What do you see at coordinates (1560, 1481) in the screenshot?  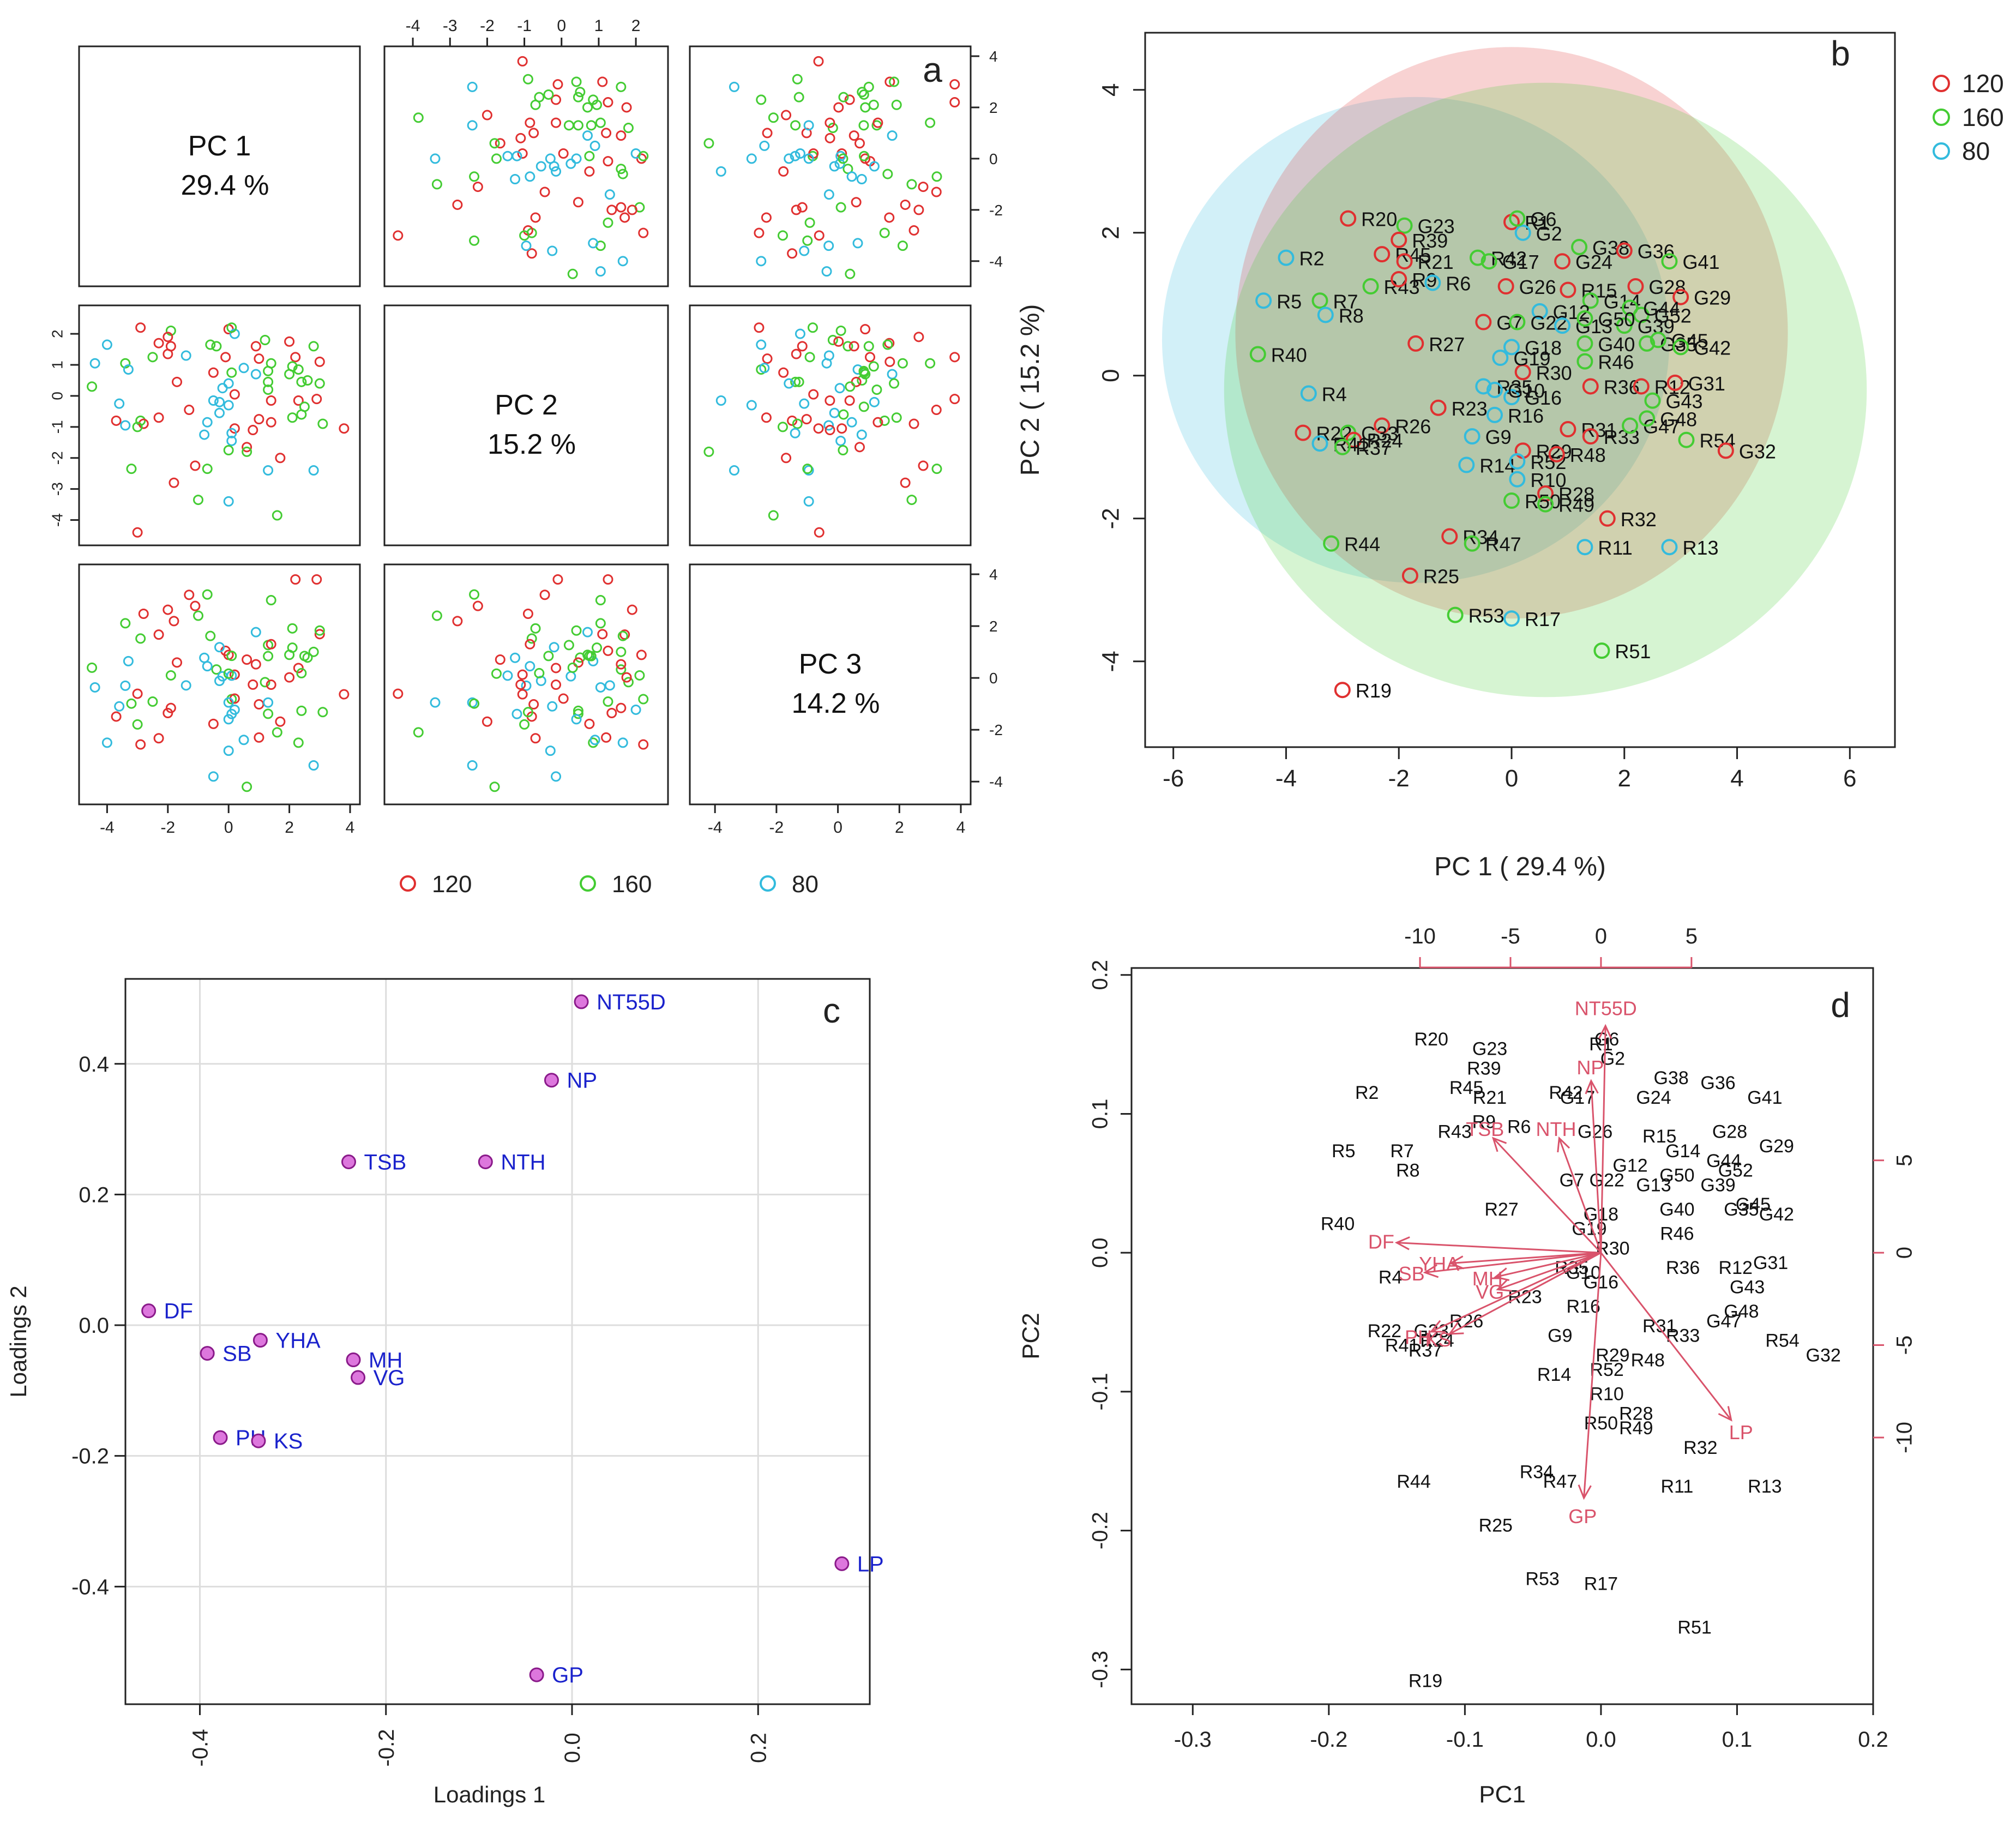 I see `biplot-score-label: R47` at bounding box center [1560, 1481].